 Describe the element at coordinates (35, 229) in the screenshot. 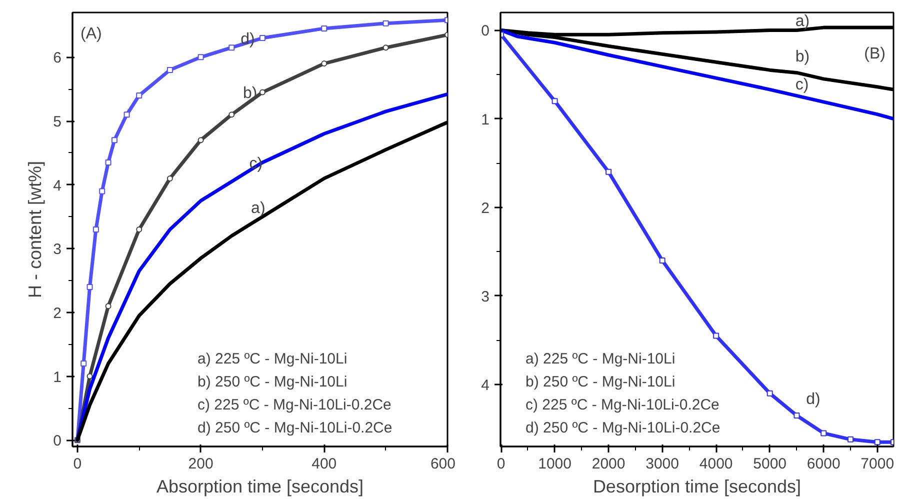

I see `y-axis-title: H - content [wt%]` at that location.